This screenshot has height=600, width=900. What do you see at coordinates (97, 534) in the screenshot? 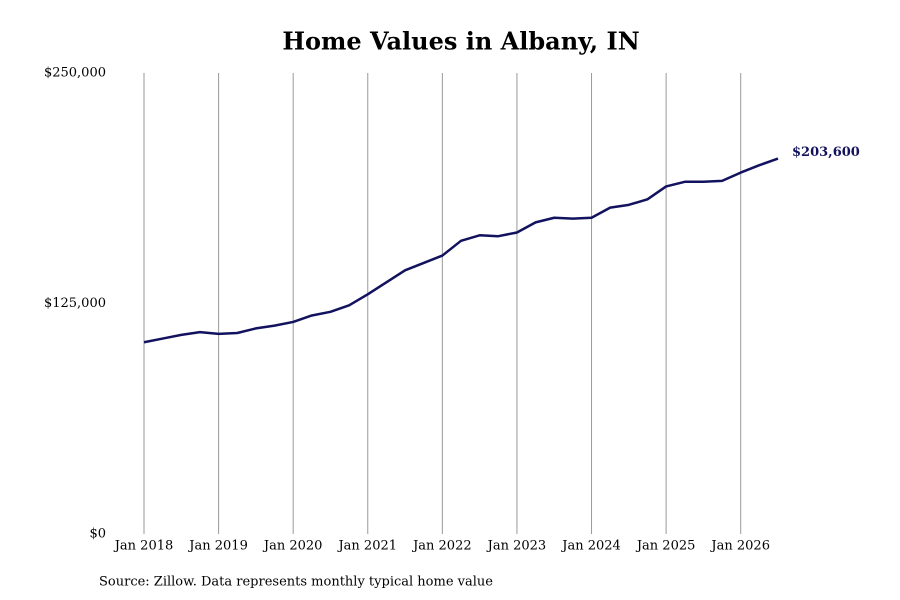
I see `y-tick-label: $0` at bounding box center [97, 534].